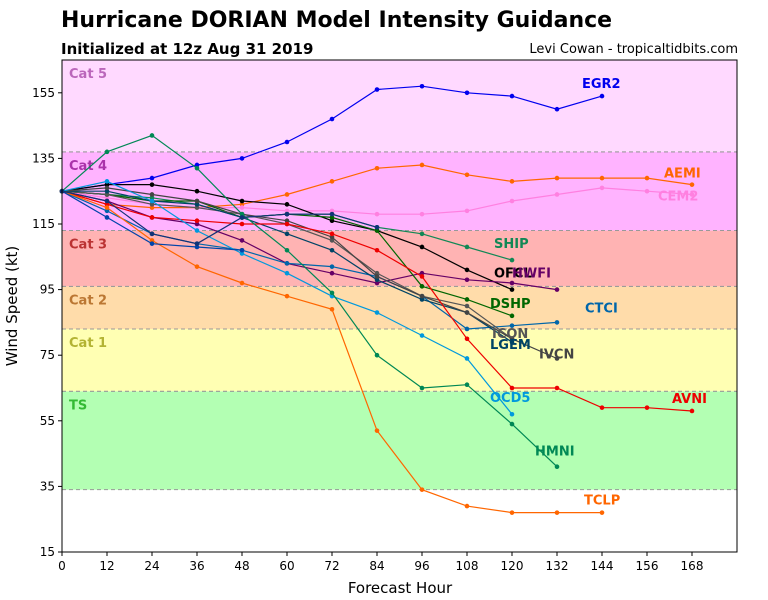  I want to click on band-label: Cat 5, so click(88, 74).